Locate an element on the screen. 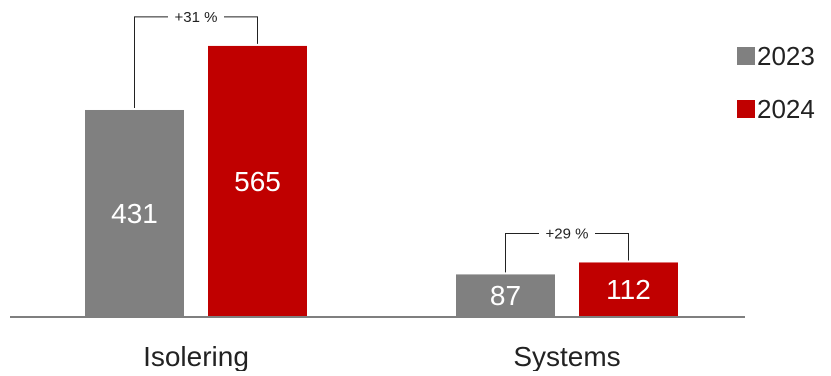 Image resolution: width=831 pixels, height=376 pixels. legend-swatch-2023 is located at coordinates (746, 56).